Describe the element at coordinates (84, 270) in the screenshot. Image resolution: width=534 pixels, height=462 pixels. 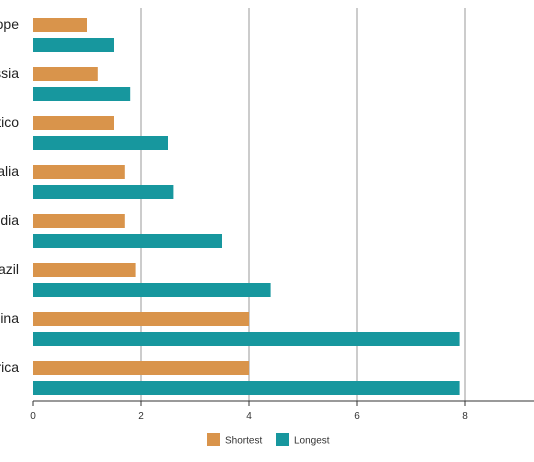
I see `bar-shortest-brazil` at that location.